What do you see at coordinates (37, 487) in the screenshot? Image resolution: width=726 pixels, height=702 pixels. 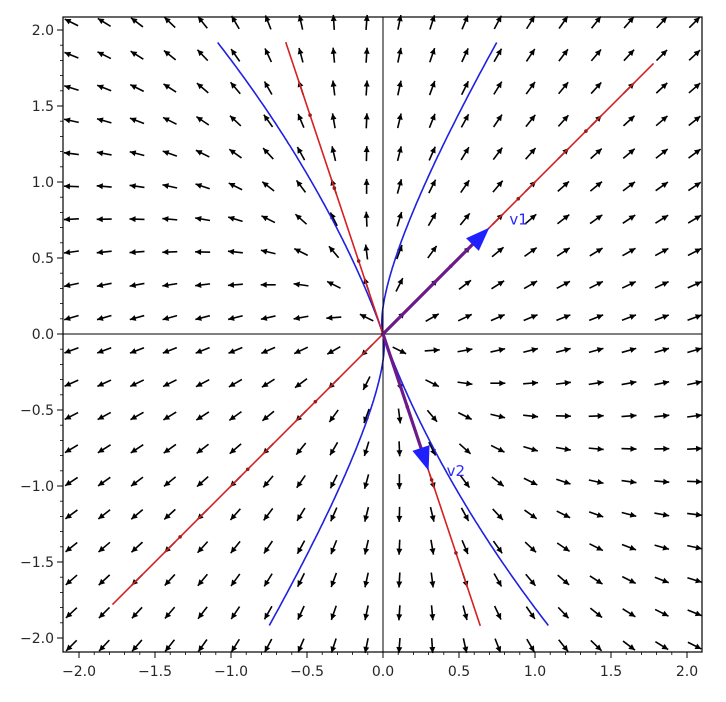 I see `y-tick-label: −1.0` at bounding box center [37, 487].